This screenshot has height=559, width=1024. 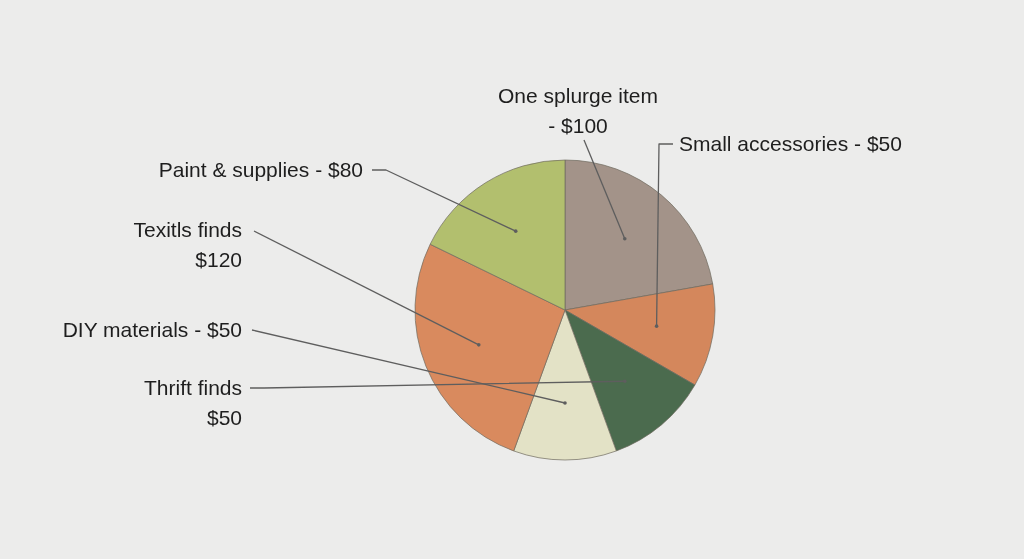 What do you see at coordinates (192, 402) in the screenshot?
I see `slice-label: Thrift finds $50` at bounding box center [192, 402].